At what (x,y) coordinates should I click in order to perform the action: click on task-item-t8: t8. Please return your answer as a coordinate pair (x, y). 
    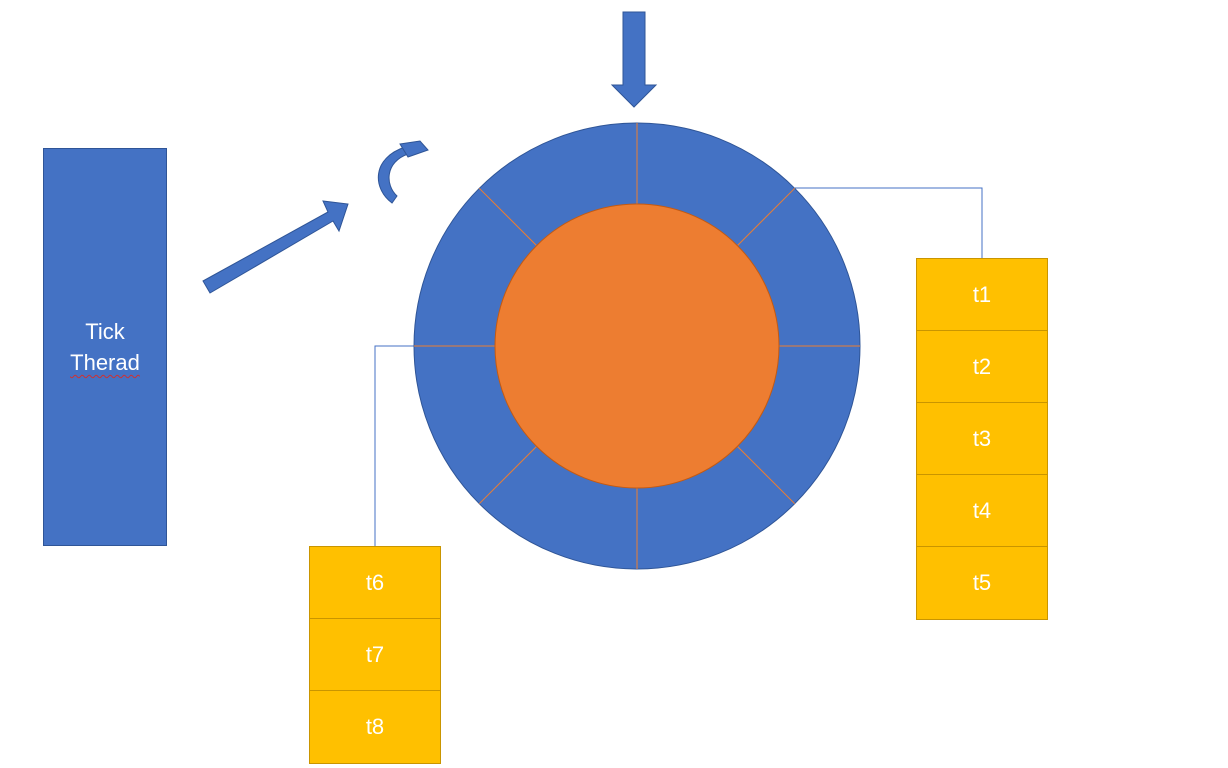
    Looking at the image, I should click on (375, 727).